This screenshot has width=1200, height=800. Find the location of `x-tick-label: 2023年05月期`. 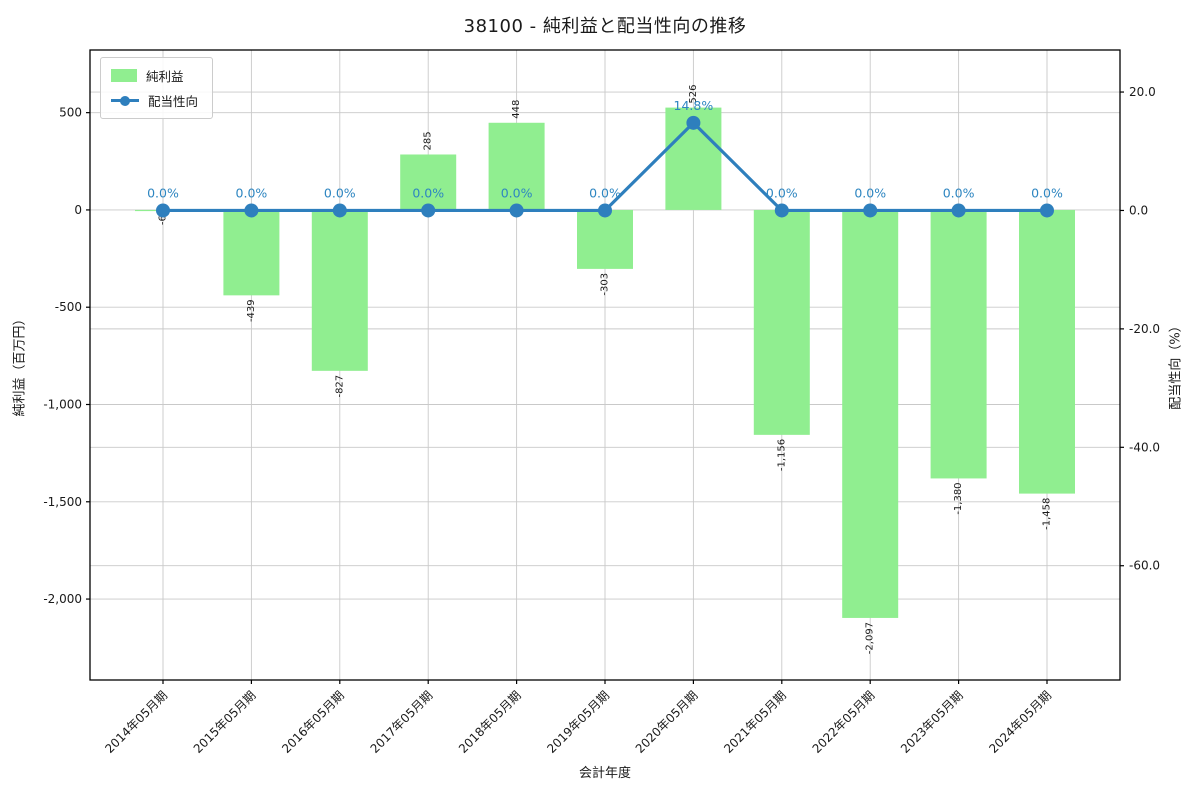

x-tick-label: 2023年05月期 is located at coordinates (932, 722).